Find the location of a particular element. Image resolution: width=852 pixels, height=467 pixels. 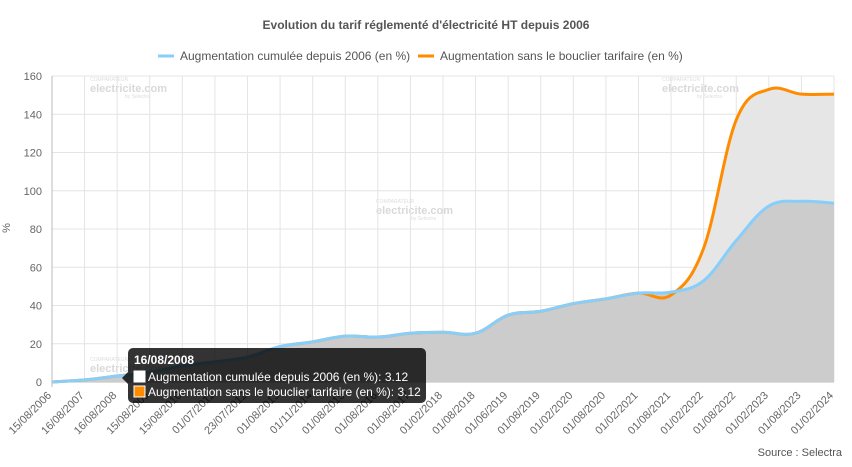

y-tick-label: 120 is located at coordinates (33, 154).